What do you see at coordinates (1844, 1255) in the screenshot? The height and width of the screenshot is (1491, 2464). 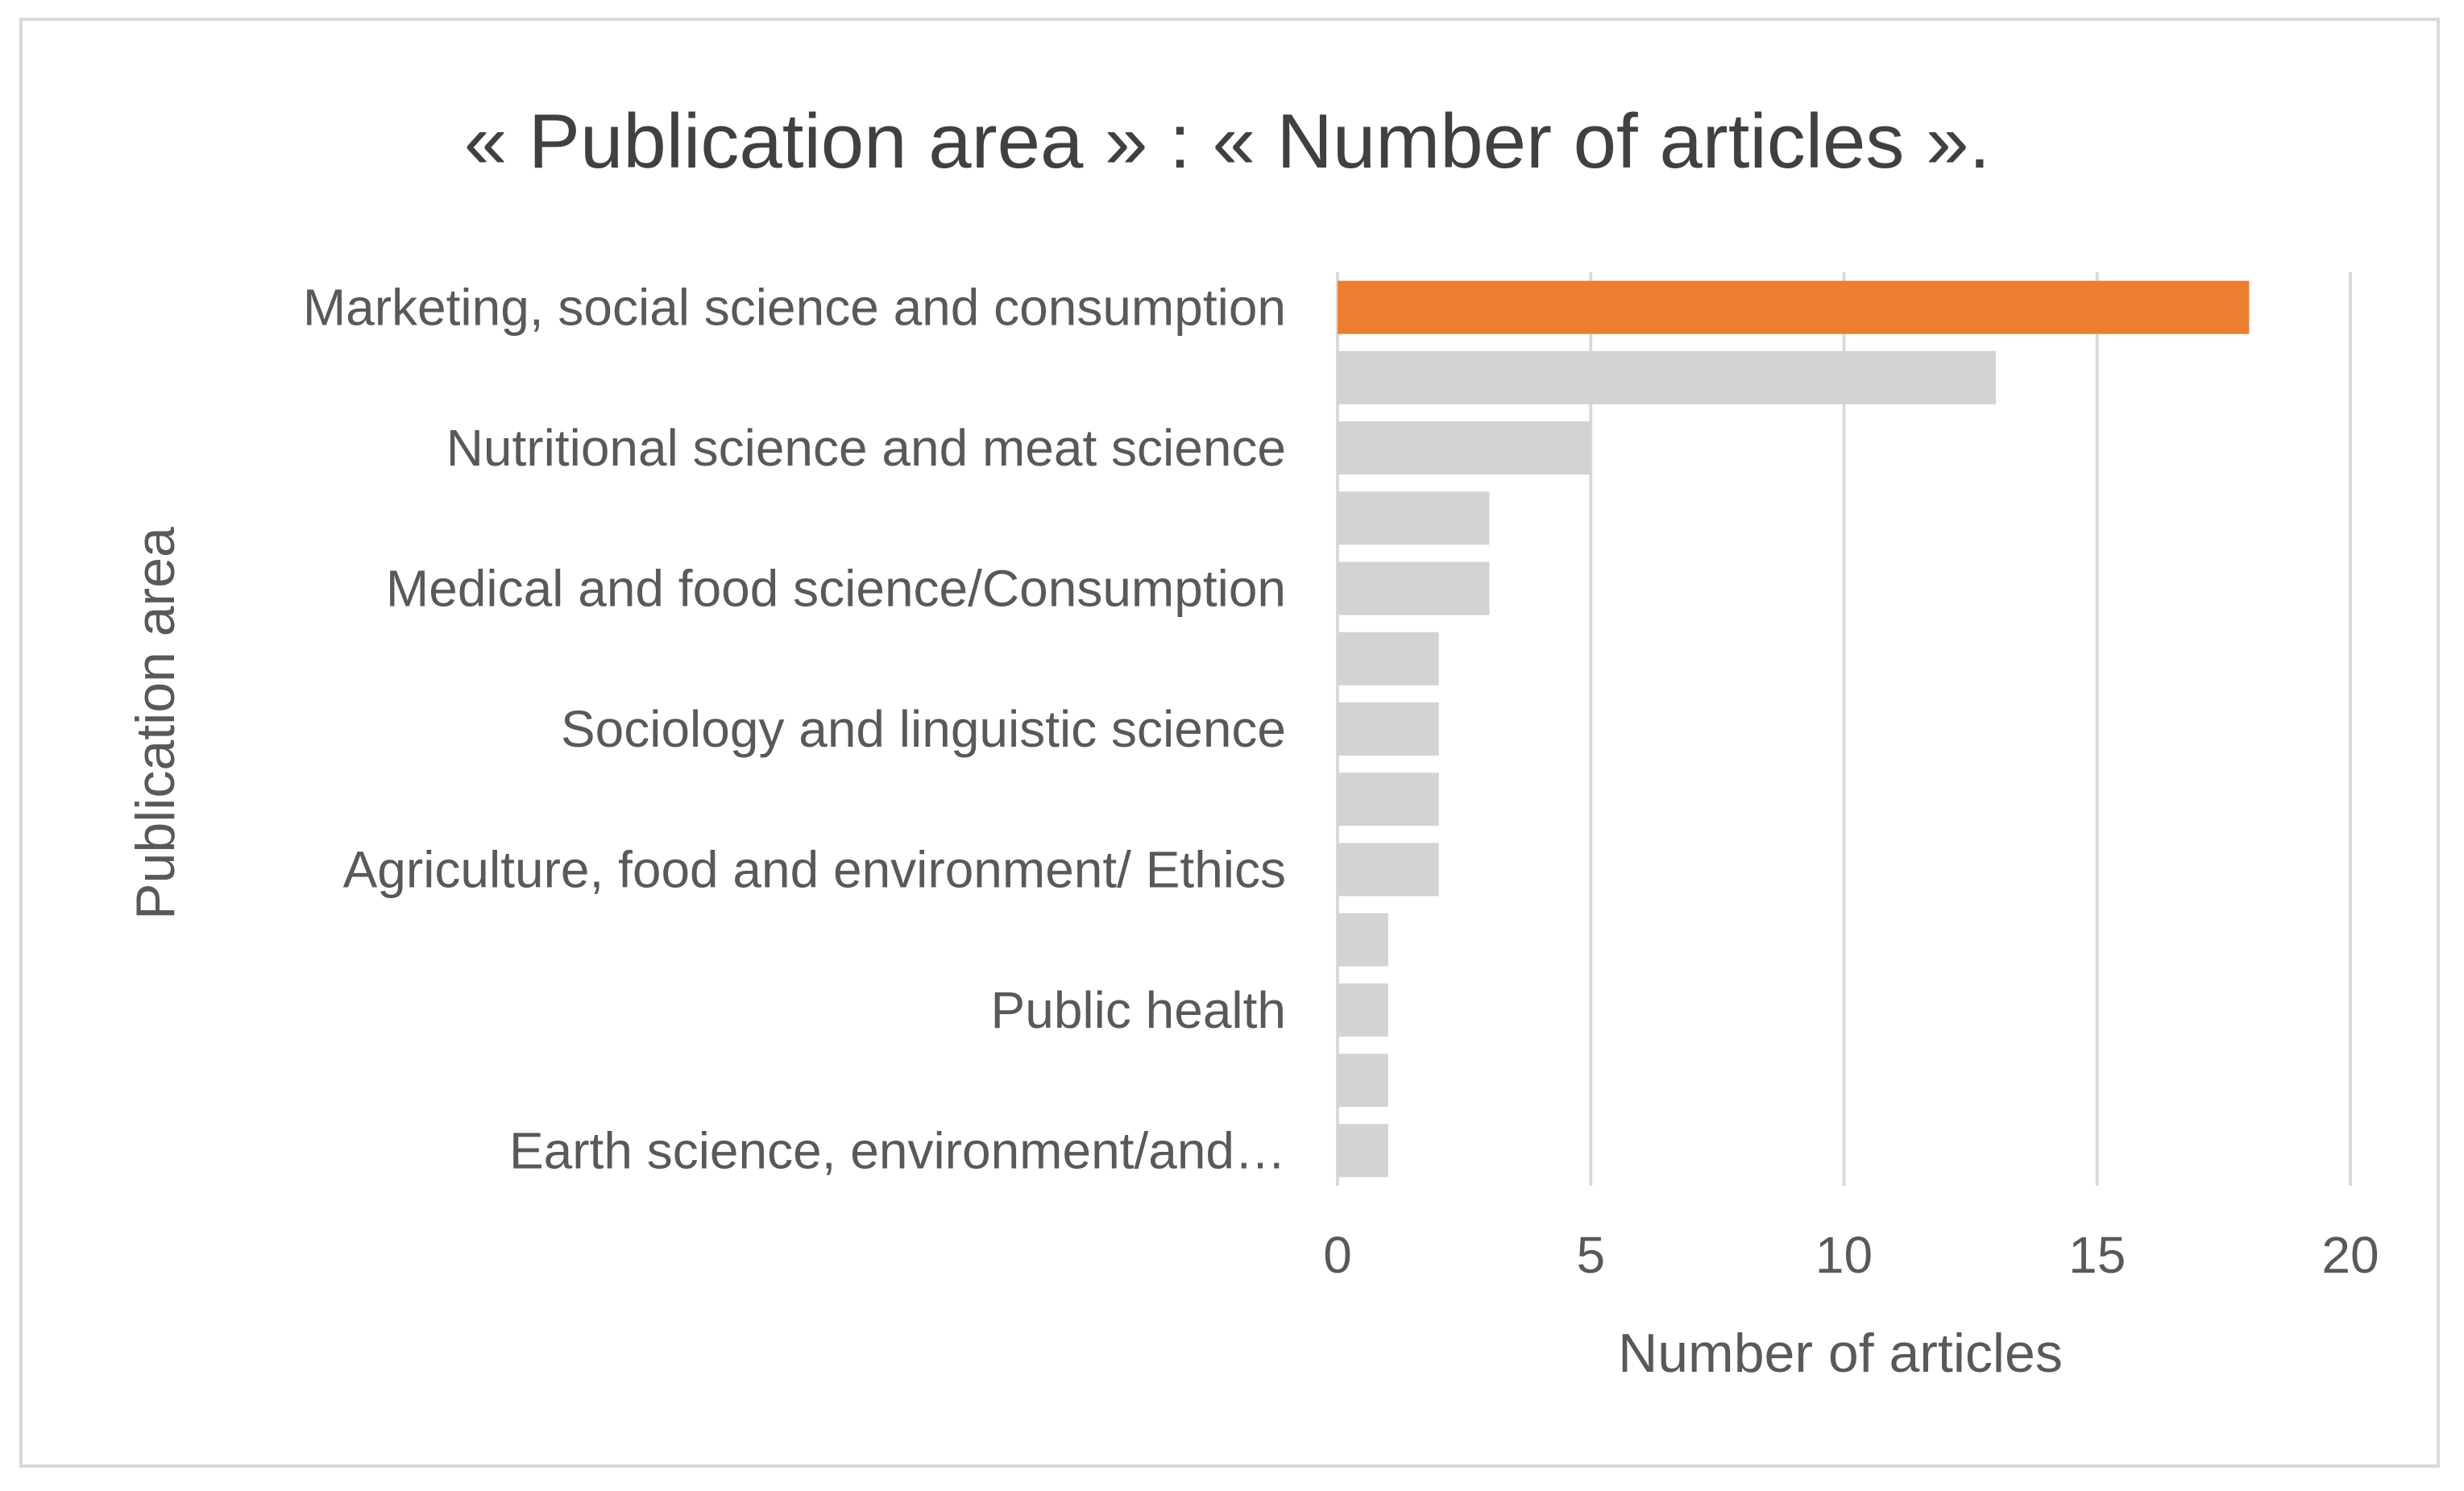 I see `x-tick-label: 10` at bounding box center [1844, 1255].